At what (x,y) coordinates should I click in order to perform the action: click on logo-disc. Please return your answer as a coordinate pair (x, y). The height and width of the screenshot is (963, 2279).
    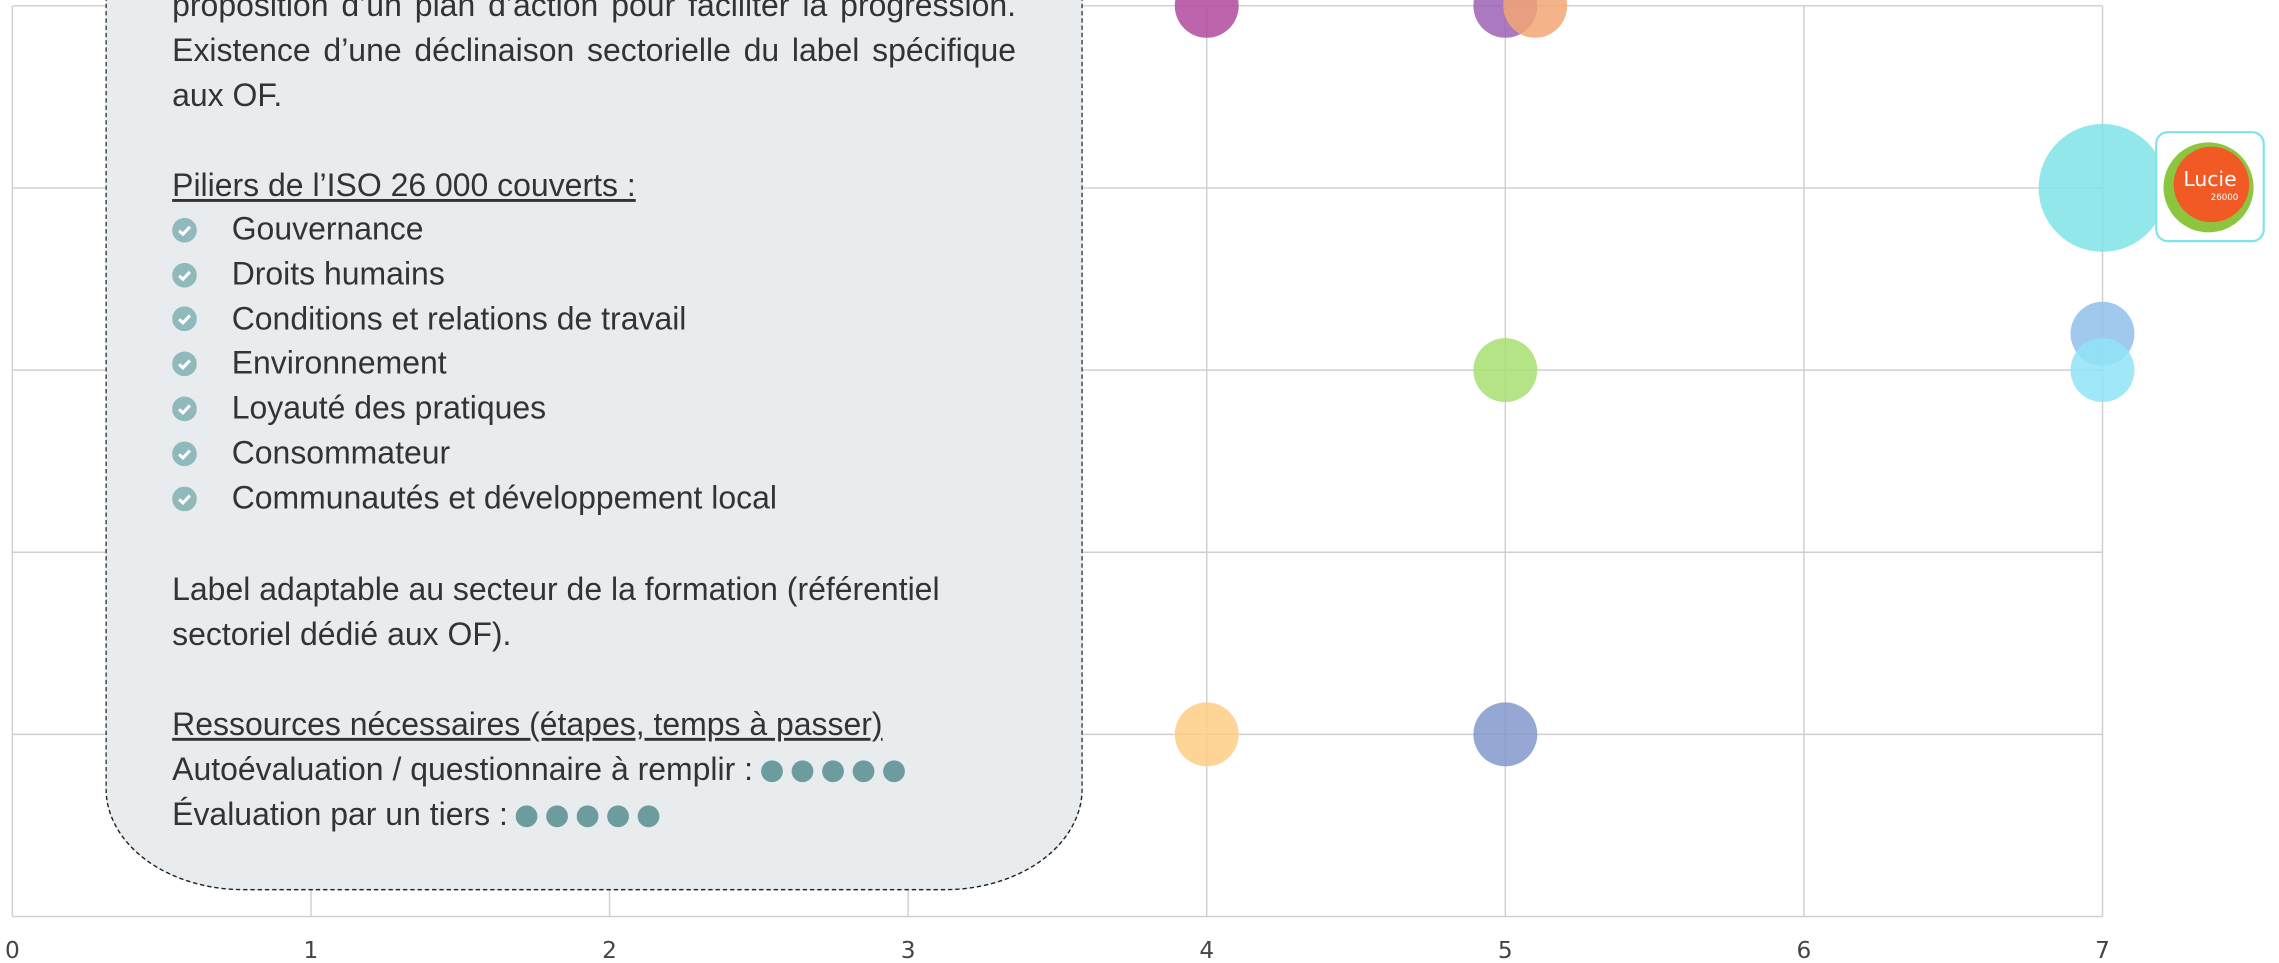
    Looking at the image, I should click on (2211, 184).